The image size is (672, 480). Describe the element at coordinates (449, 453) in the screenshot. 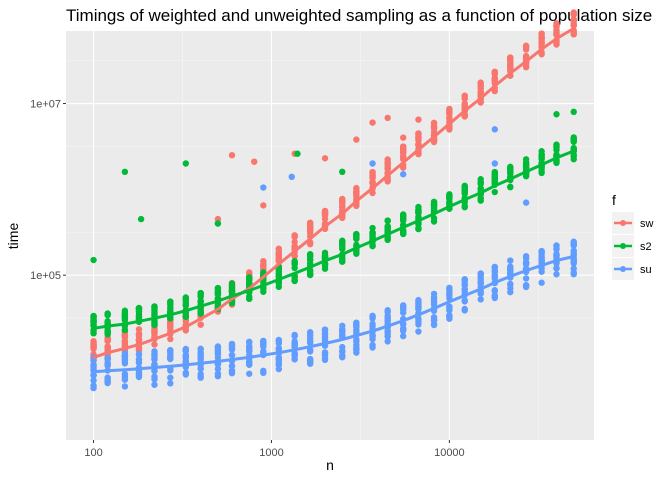

I see `x-tick-label: 10000` at that location.